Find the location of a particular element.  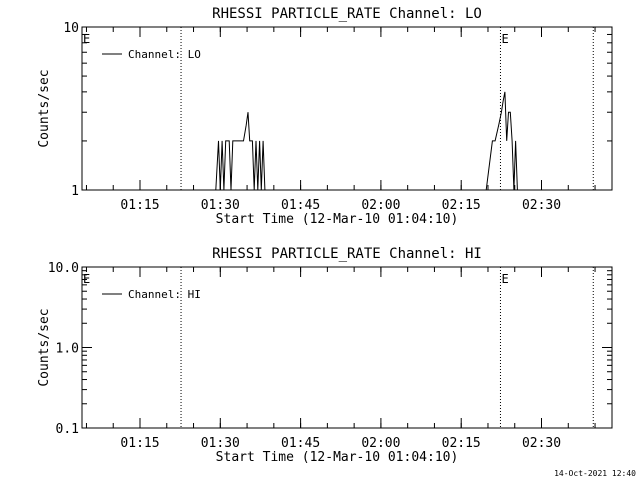

y-tick-label: 10.0 is located at coordinates (63, 268).